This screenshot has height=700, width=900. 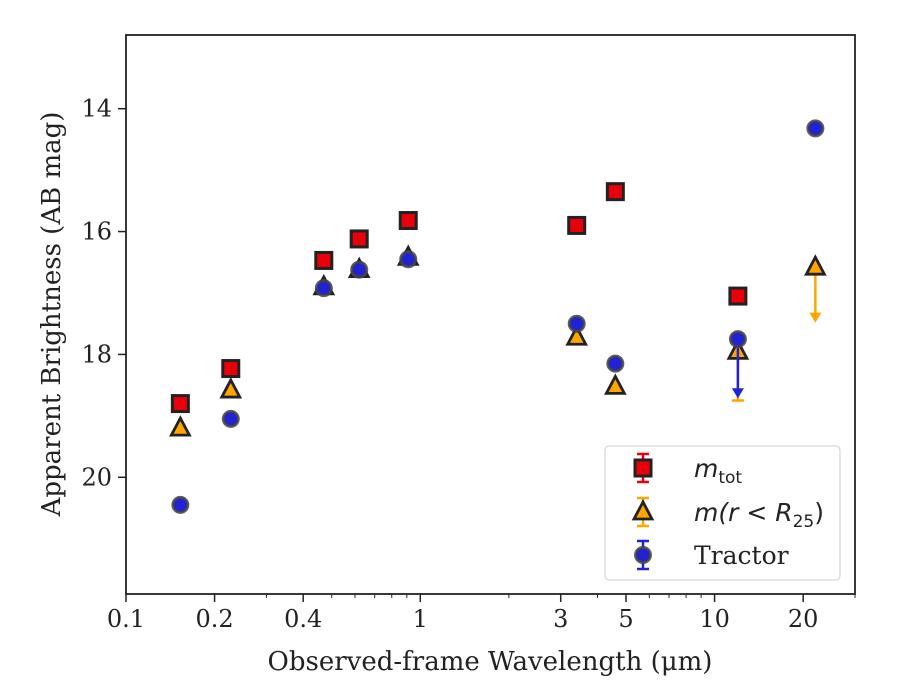 What do you see at coordinates (96, 232) in the screenshot?
I see `y-tick-label-1: 16` at bounding box center [96, 232].